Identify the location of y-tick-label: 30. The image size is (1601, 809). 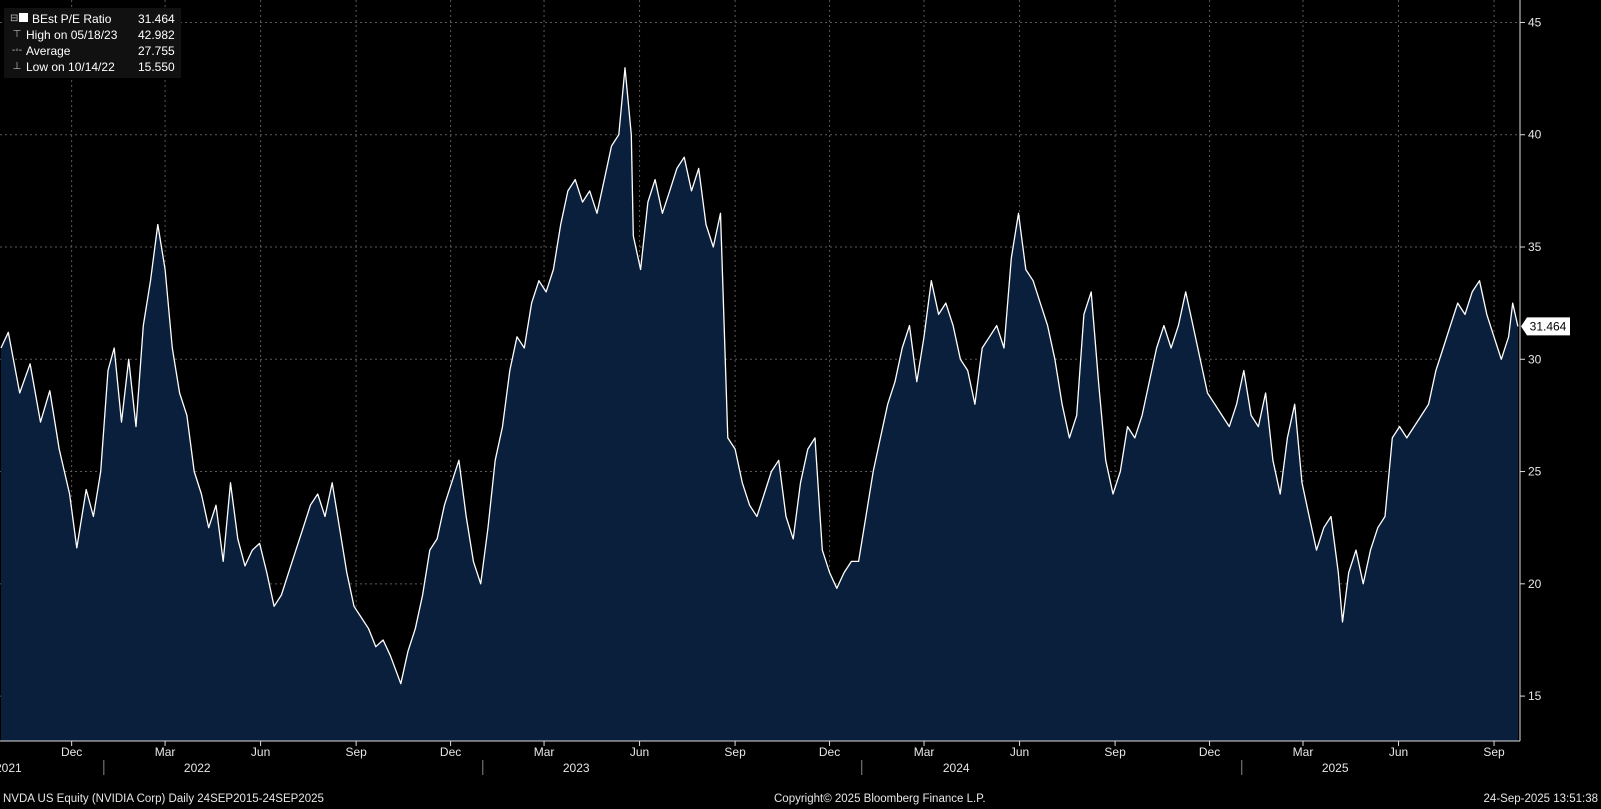
(1535, 359).